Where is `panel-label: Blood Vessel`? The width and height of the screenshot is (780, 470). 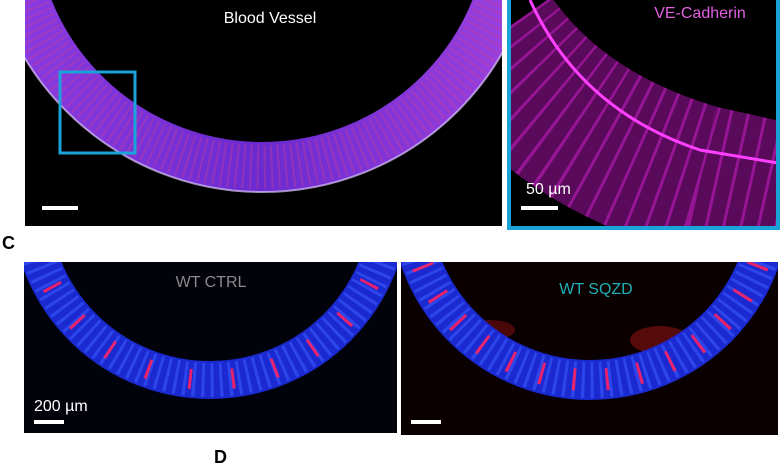 panel-label: Blood Vessel is located at coordinates (270, 18).